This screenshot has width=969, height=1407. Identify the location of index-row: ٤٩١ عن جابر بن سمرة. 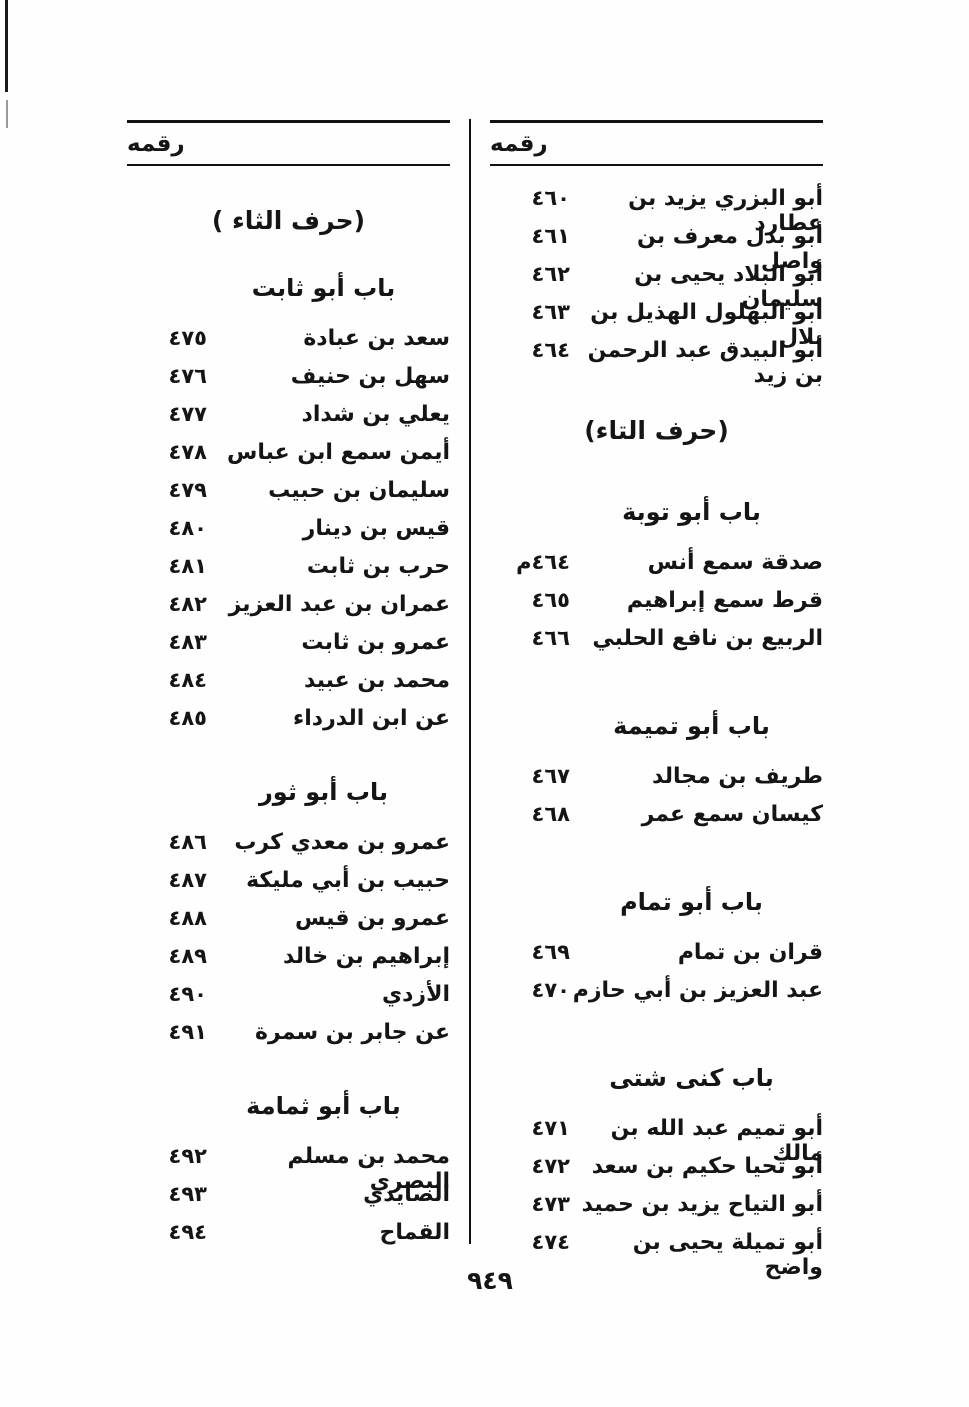
(288, 1039).